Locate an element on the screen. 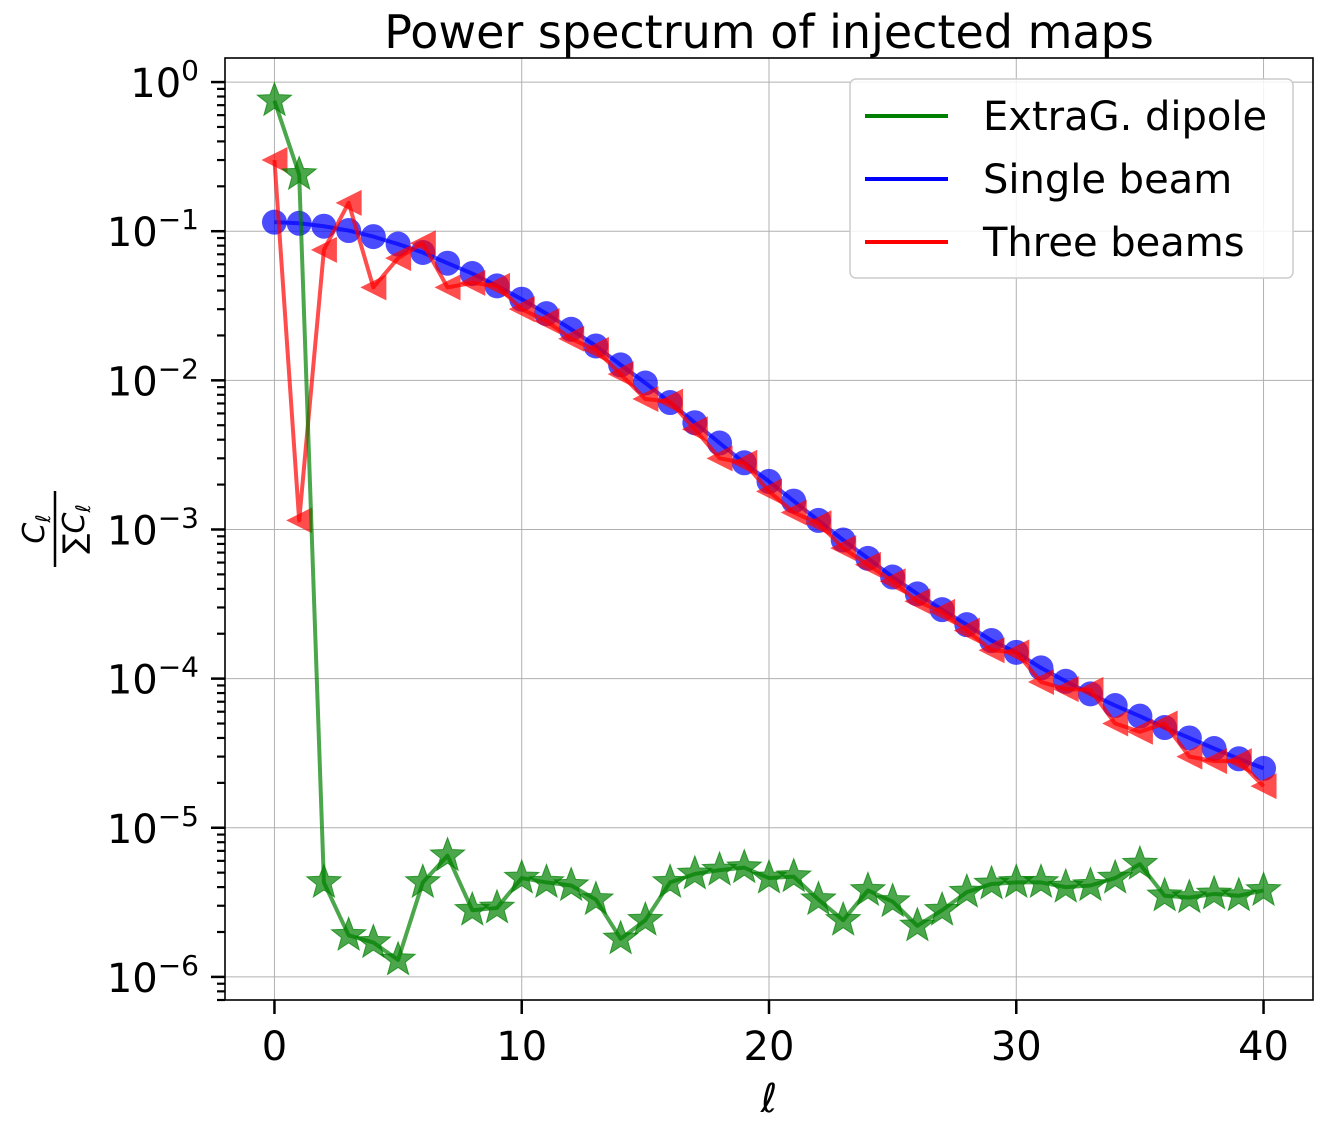 The height and width of the screenshot is (1138, 1325). x-tick-label: 10 is located at coordinates (521, 1047).